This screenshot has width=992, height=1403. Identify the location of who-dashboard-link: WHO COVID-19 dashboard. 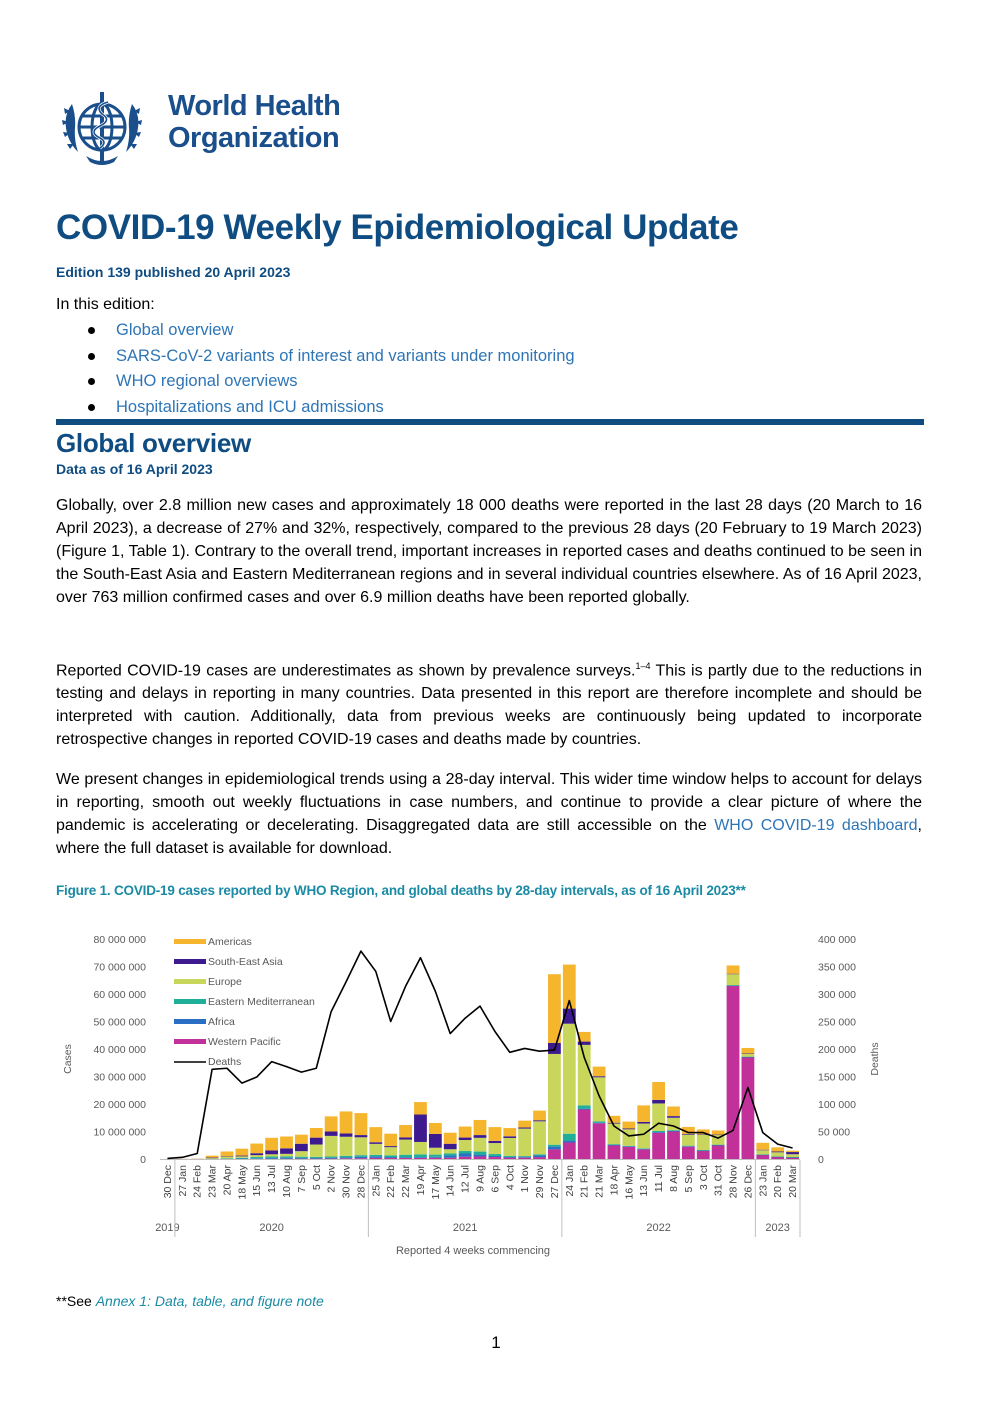
(816, 825).